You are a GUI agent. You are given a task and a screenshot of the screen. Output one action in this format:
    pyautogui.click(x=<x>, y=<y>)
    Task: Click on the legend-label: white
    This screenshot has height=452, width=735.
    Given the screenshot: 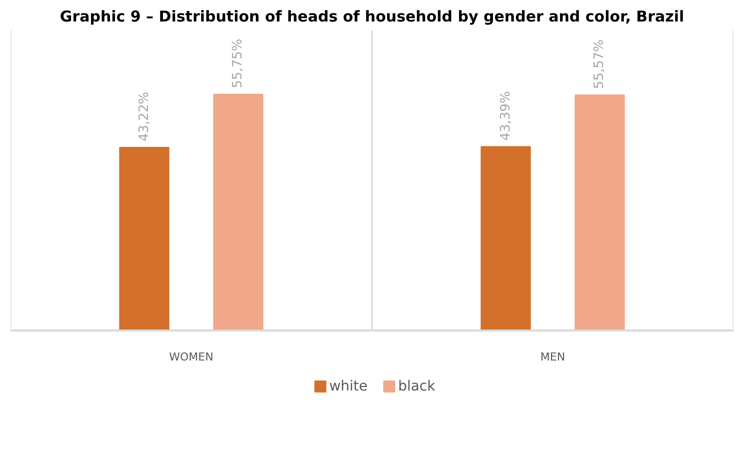 What is the action you would take?
    pyautogui.click(x=348, y=386)
    